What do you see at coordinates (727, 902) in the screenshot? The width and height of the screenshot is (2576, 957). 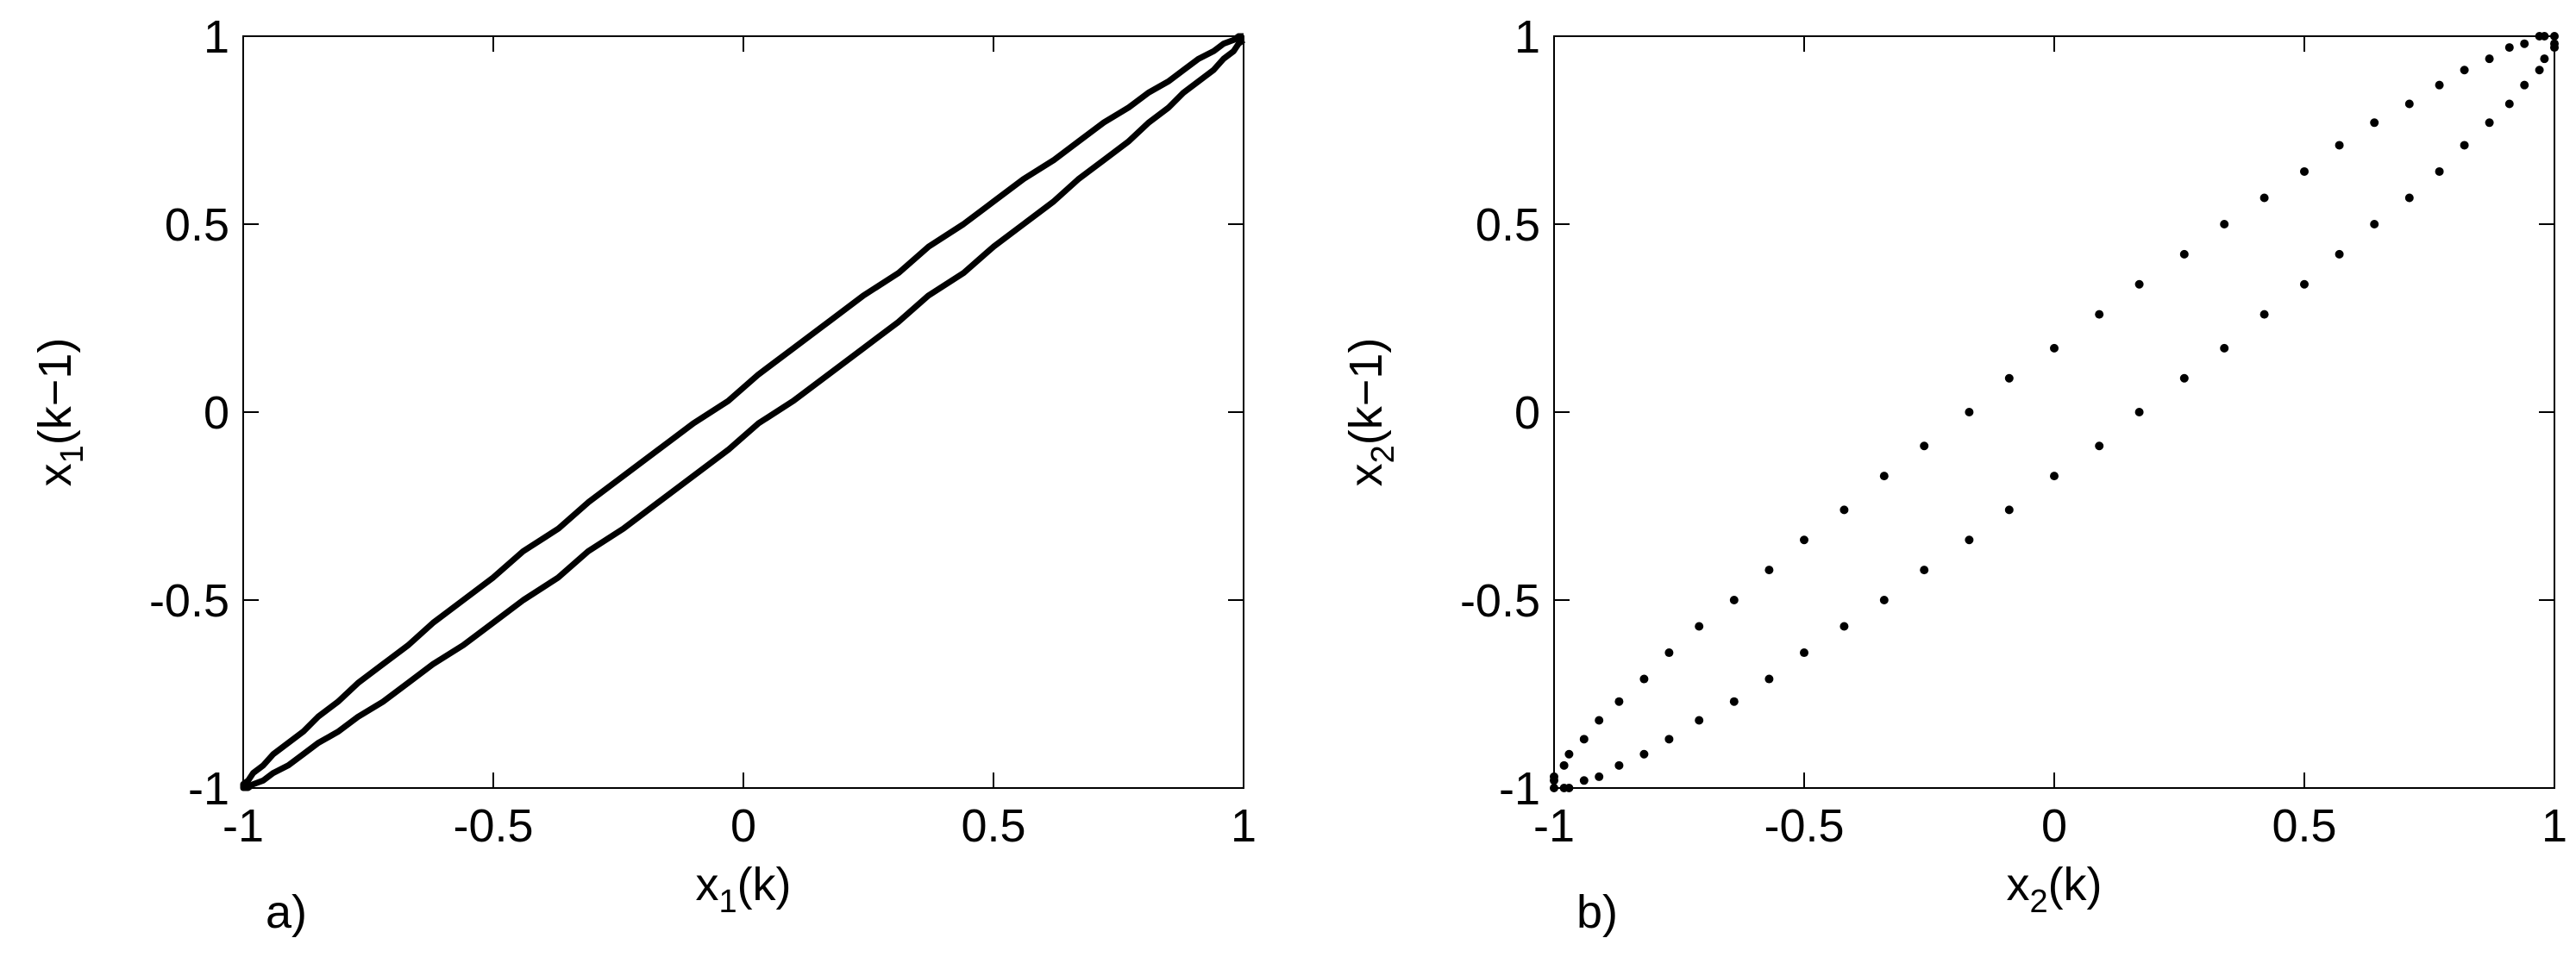 I see `x-axis-label-sub: 1` at bounding box center [727, 902].